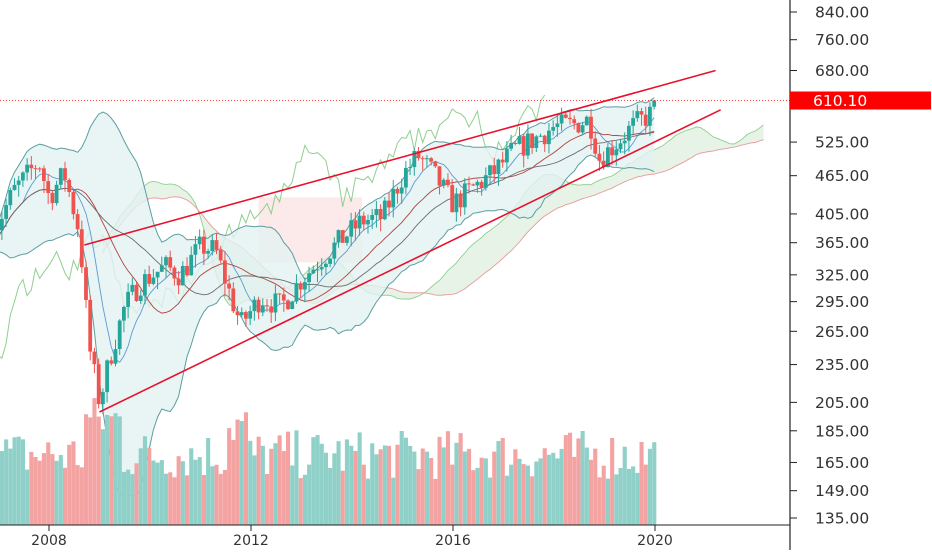 This screenshot has height=555, width=932. Describe the element at coordinates (842, 275) in the screenshot. I see `price-axis-label: 325.00` at that location.